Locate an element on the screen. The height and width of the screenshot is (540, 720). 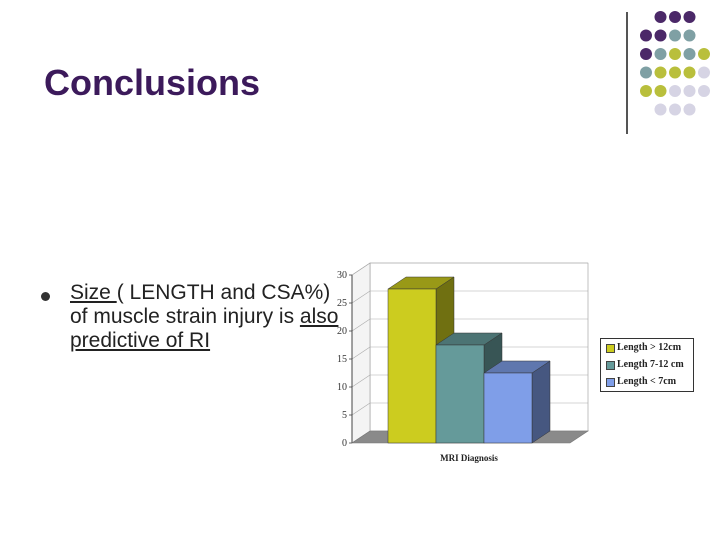
bar-chart: 0 5 10 15 20 25 30 MRI Diagnosis is located at coordinates (463, 362).